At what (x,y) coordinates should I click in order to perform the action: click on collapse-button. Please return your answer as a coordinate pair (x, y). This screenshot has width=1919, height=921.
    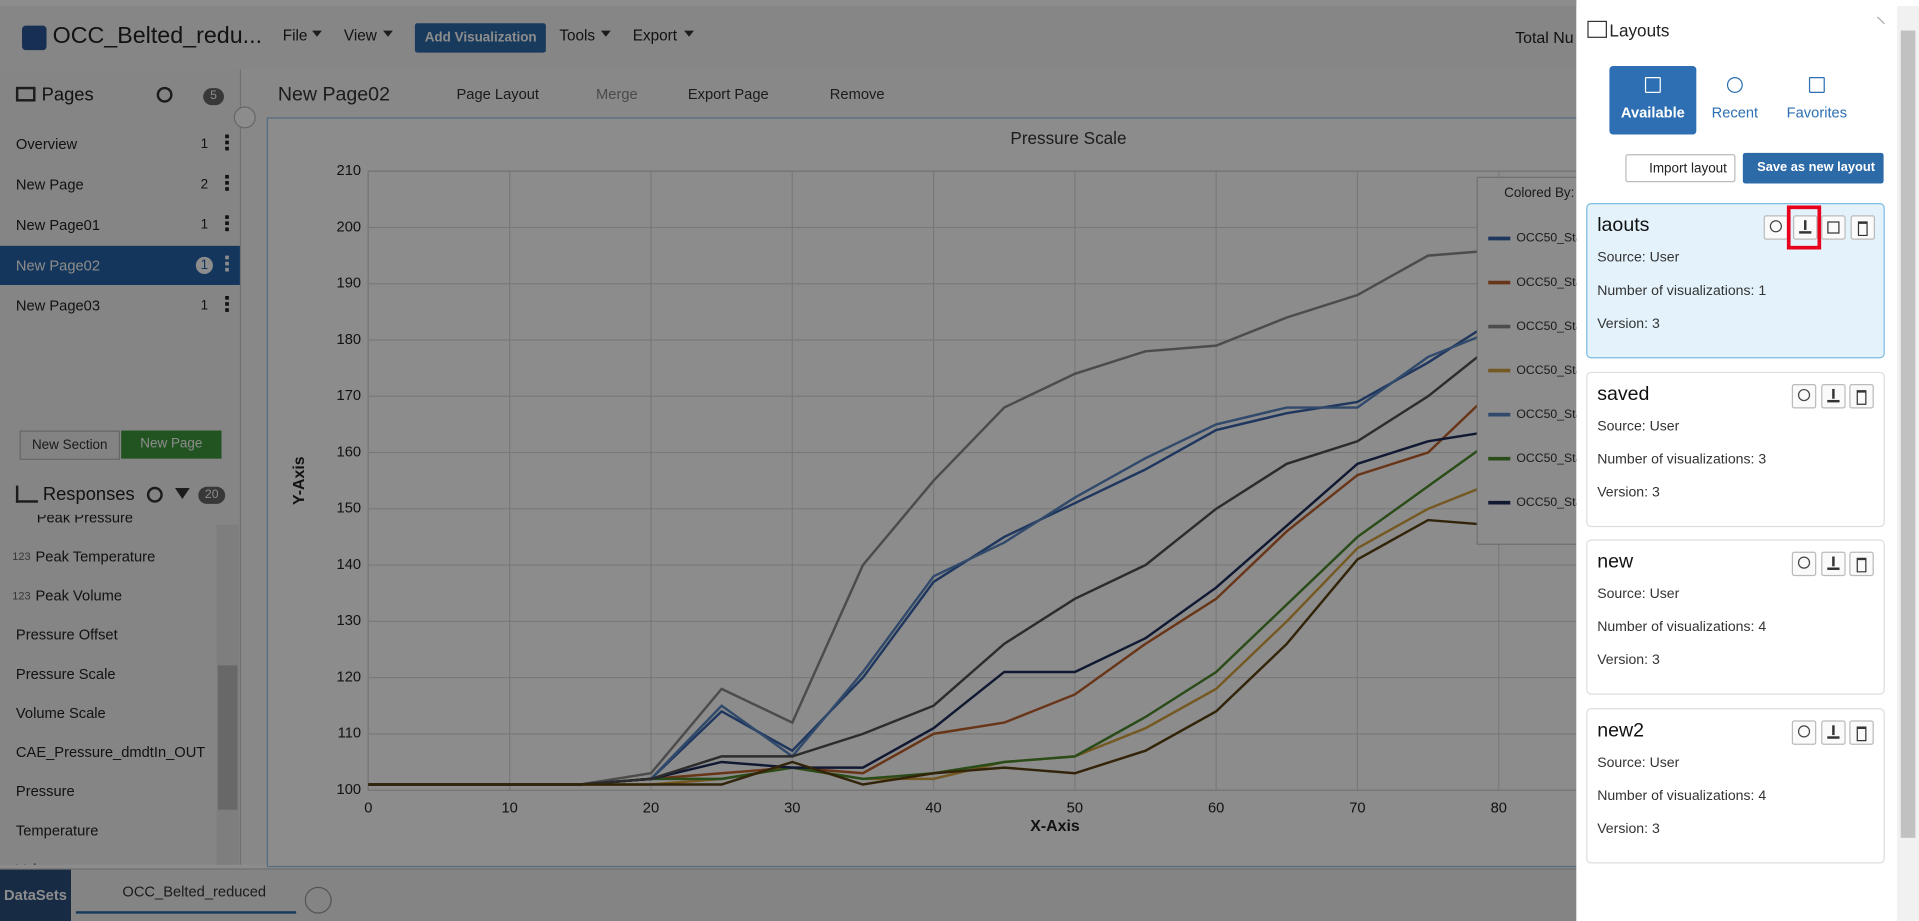
    Looking at the image, I should click on (244, 117).